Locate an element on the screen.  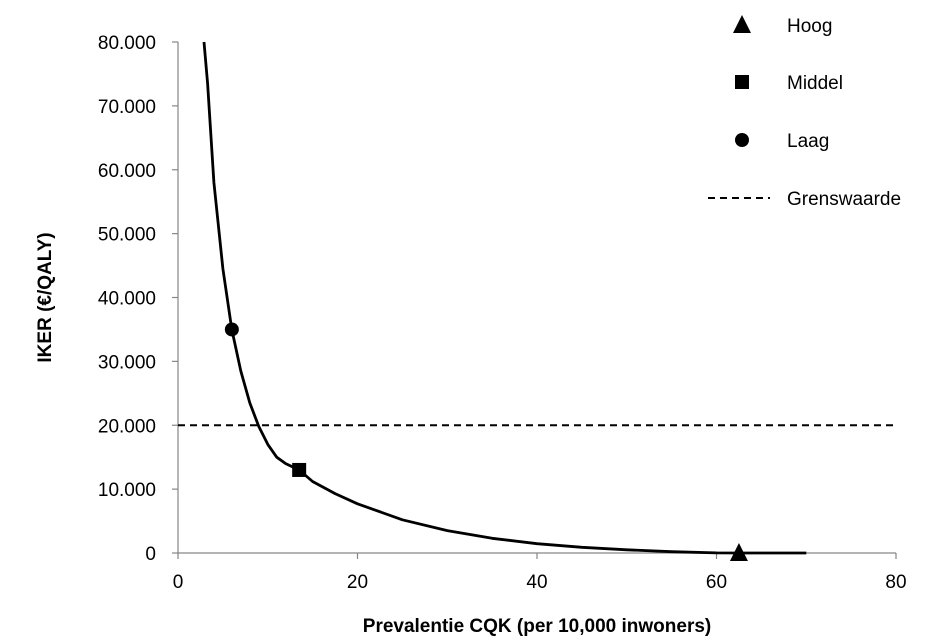
x-tick-label: 60 is located at coordinates (716, 582).